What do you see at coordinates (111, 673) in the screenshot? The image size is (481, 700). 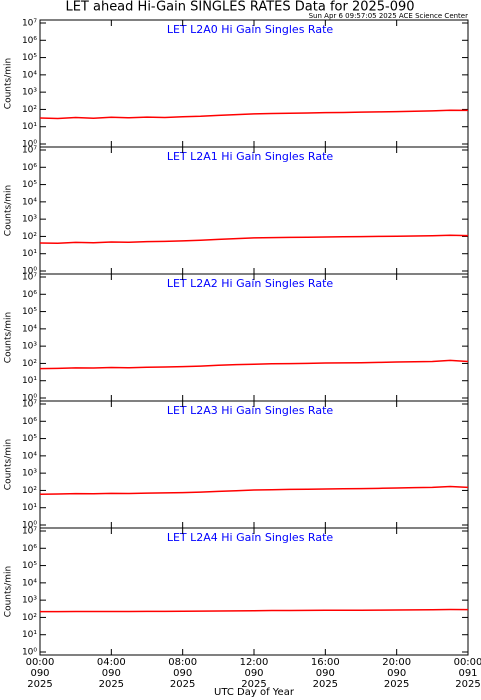 I see `x-tick-label: 04:00 090 2025` at bounding box center [111, 673].